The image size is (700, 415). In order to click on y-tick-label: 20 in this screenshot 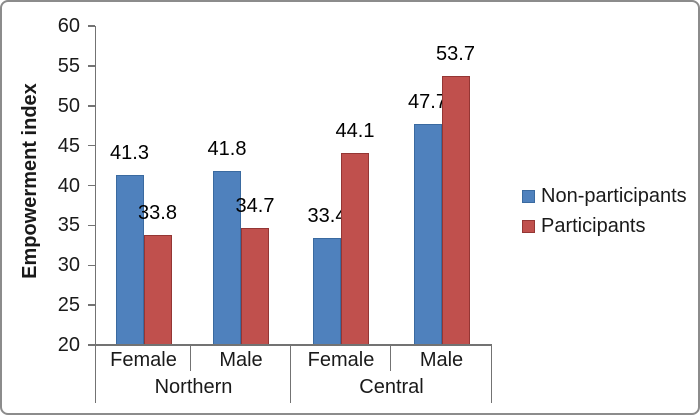, I will do `click(68, 345)`.